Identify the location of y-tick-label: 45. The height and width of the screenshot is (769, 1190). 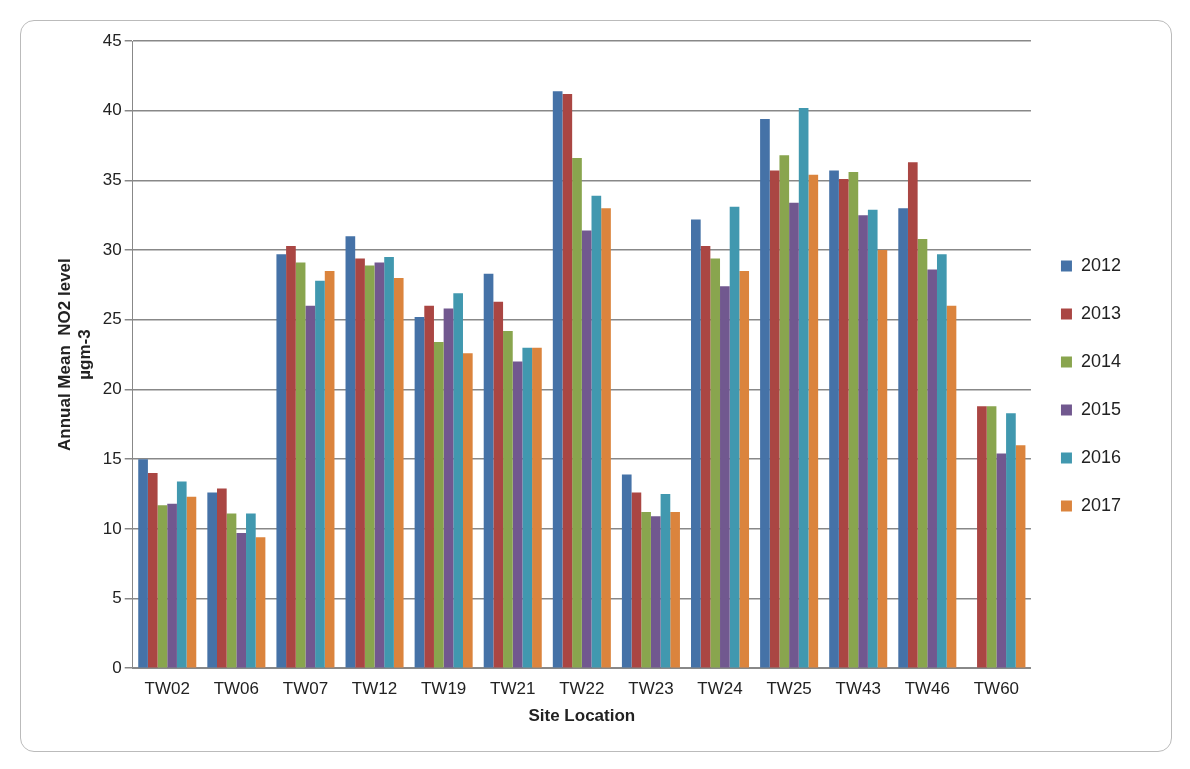
(112, 40).